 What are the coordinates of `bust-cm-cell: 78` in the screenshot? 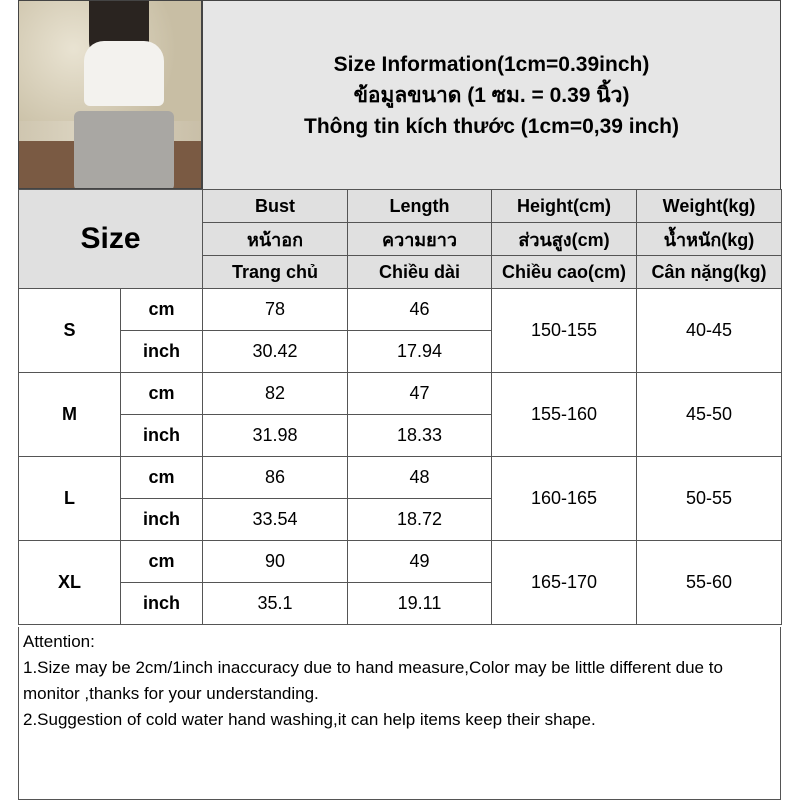 It's located at (275, 309).